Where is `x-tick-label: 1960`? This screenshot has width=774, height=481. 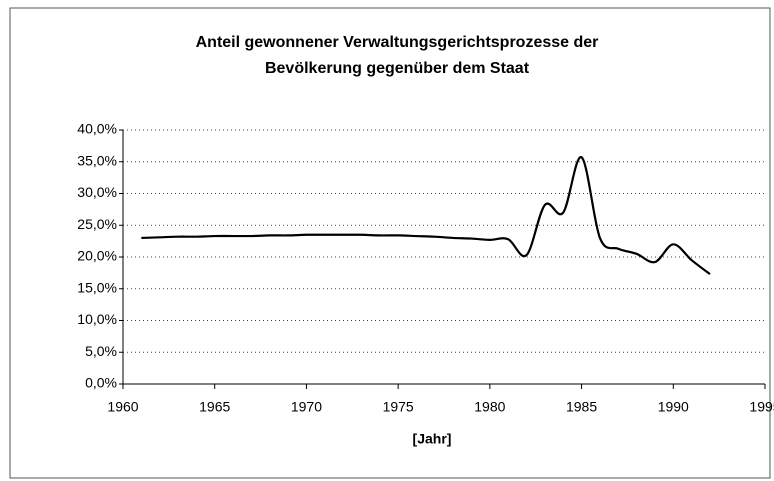
x-tick-label: 1960 is located at coordinates (122, 407).